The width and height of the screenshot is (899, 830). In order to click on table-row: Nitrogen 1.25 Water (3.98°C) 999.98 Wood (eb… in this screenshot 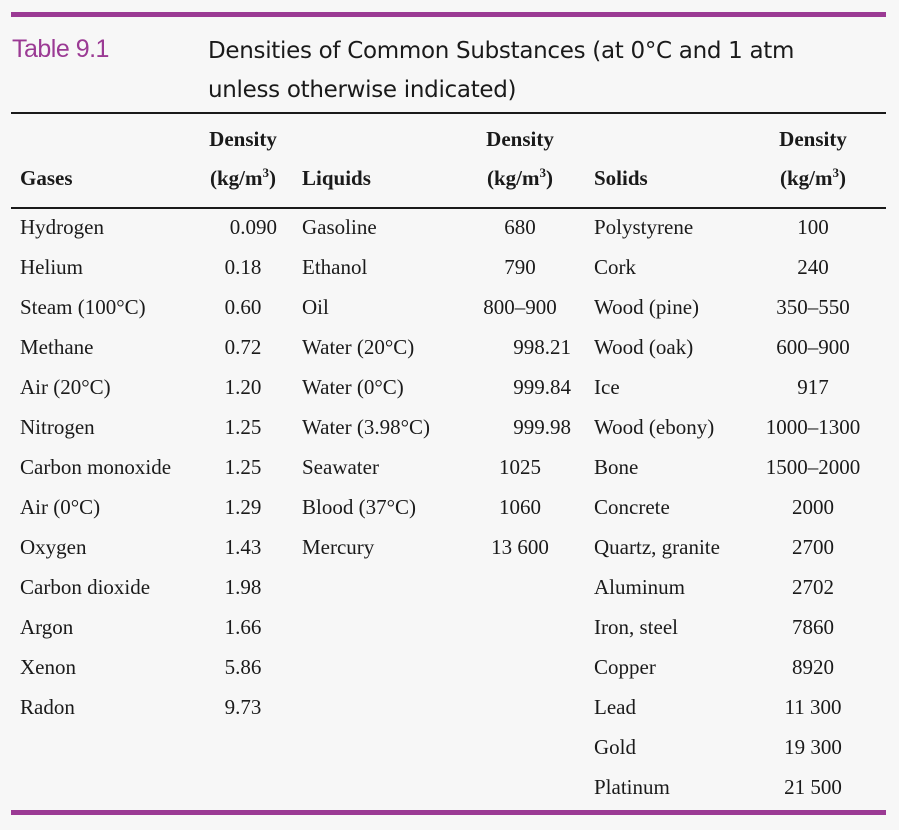, I will do `click(449, 428)`.